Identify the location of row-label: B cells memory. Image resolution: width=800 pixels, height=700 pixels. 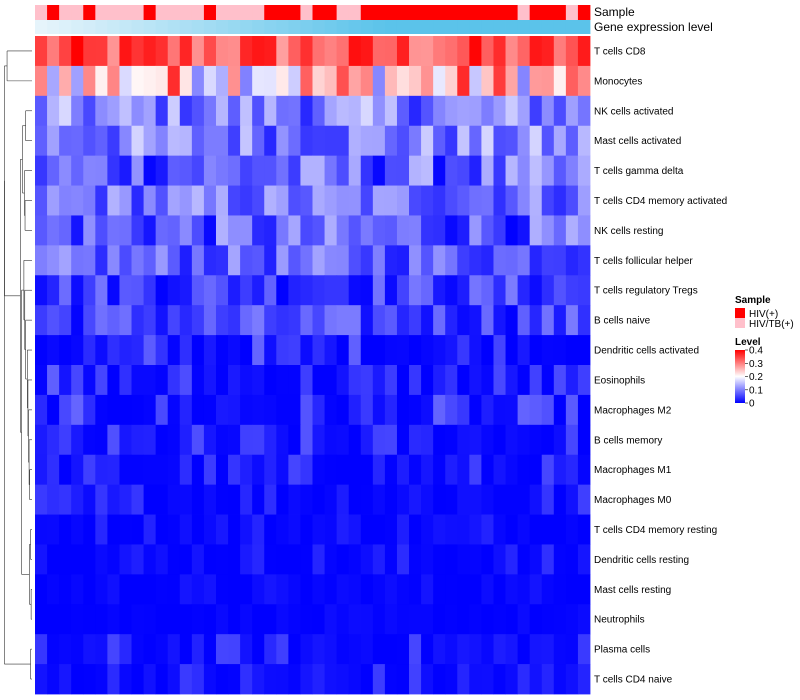
(628, 440).